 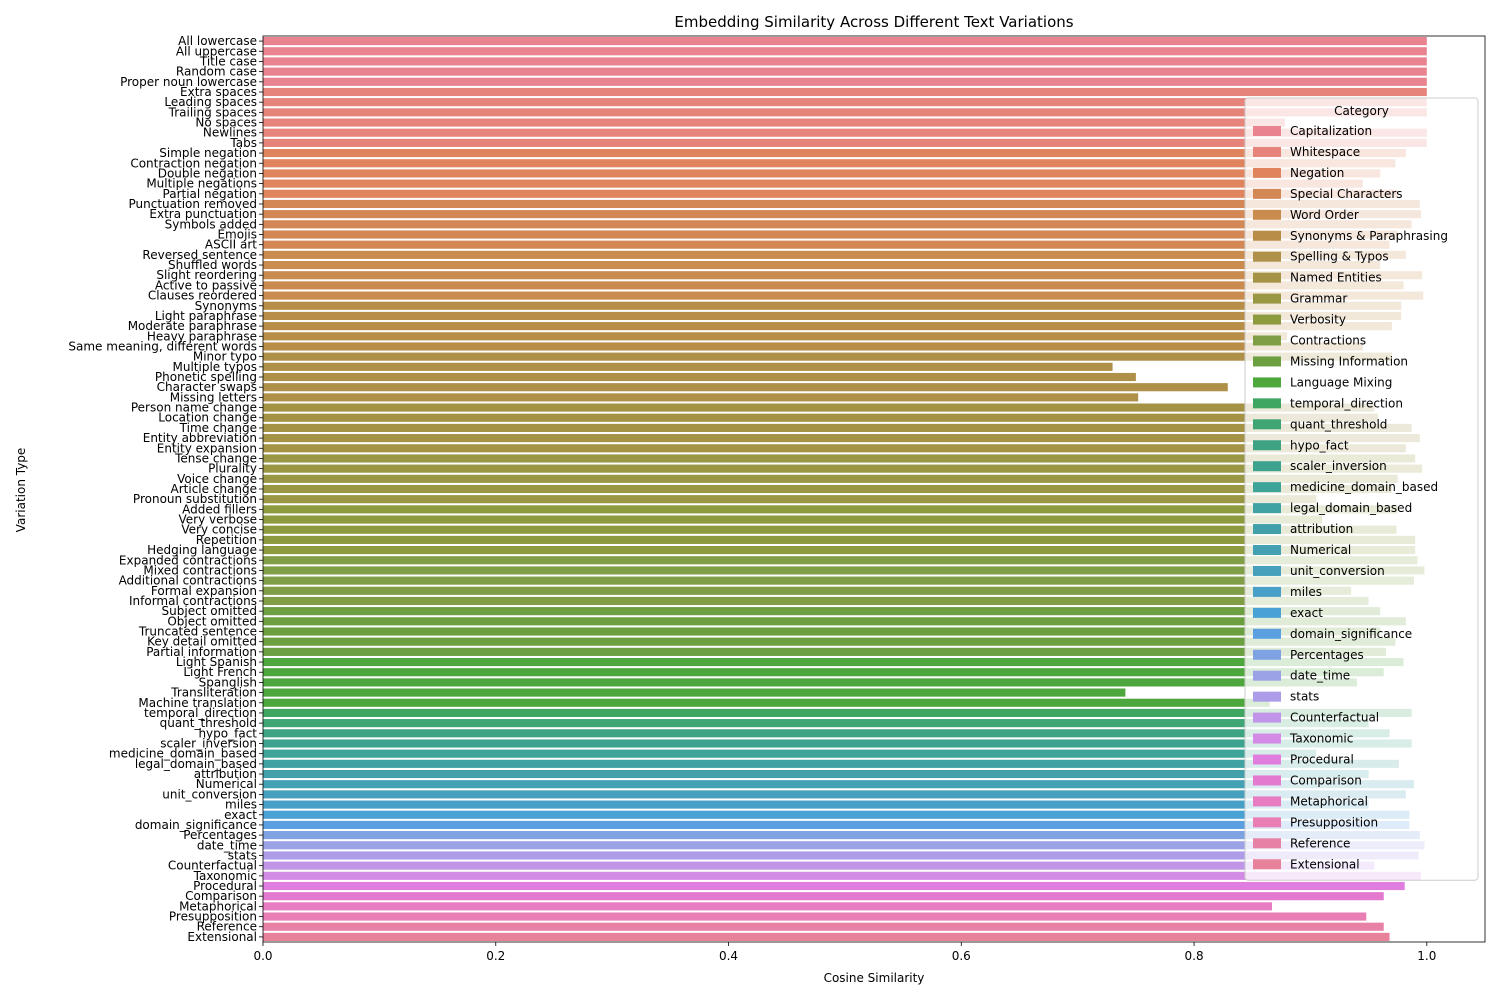 I want to click on legend-label: Procedural, so click(x=1322, y=760).